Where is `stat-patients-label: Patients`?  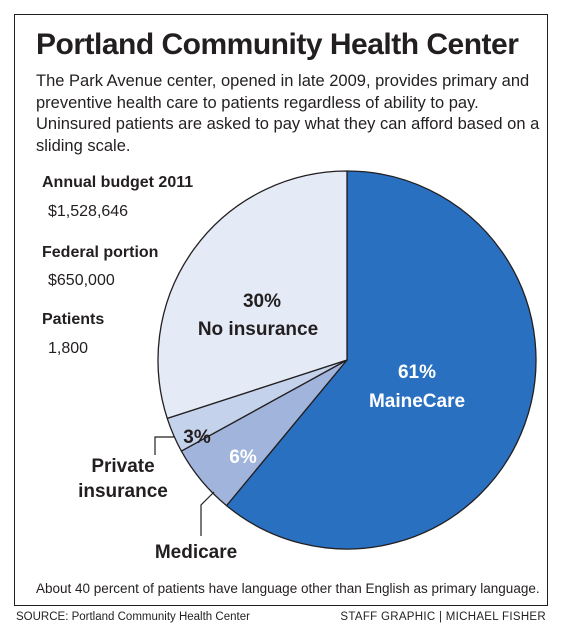 stat-patients-label: Patients is located at coordinates (73, 319).